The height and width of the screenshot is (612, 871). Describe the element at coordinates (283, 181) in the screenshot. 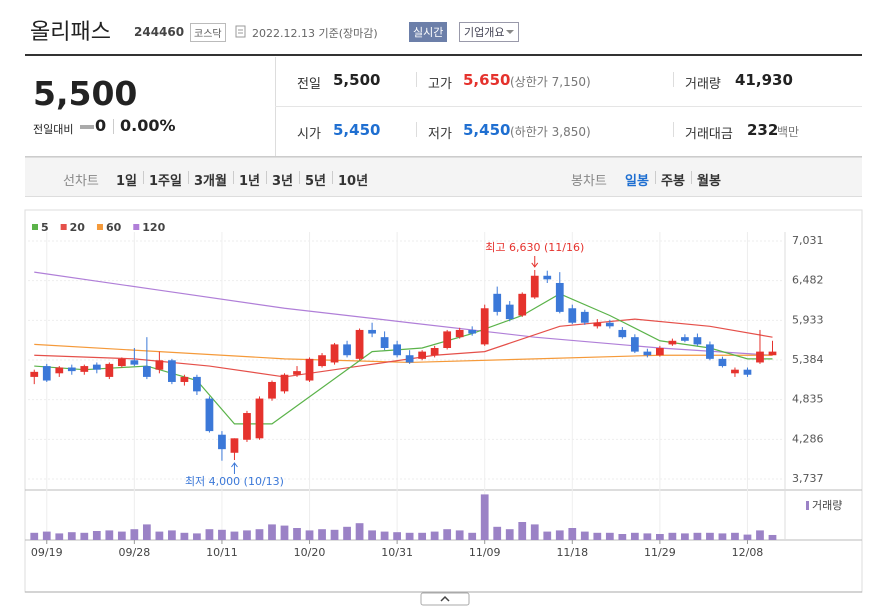

I see `period-button: 3년` at that location.